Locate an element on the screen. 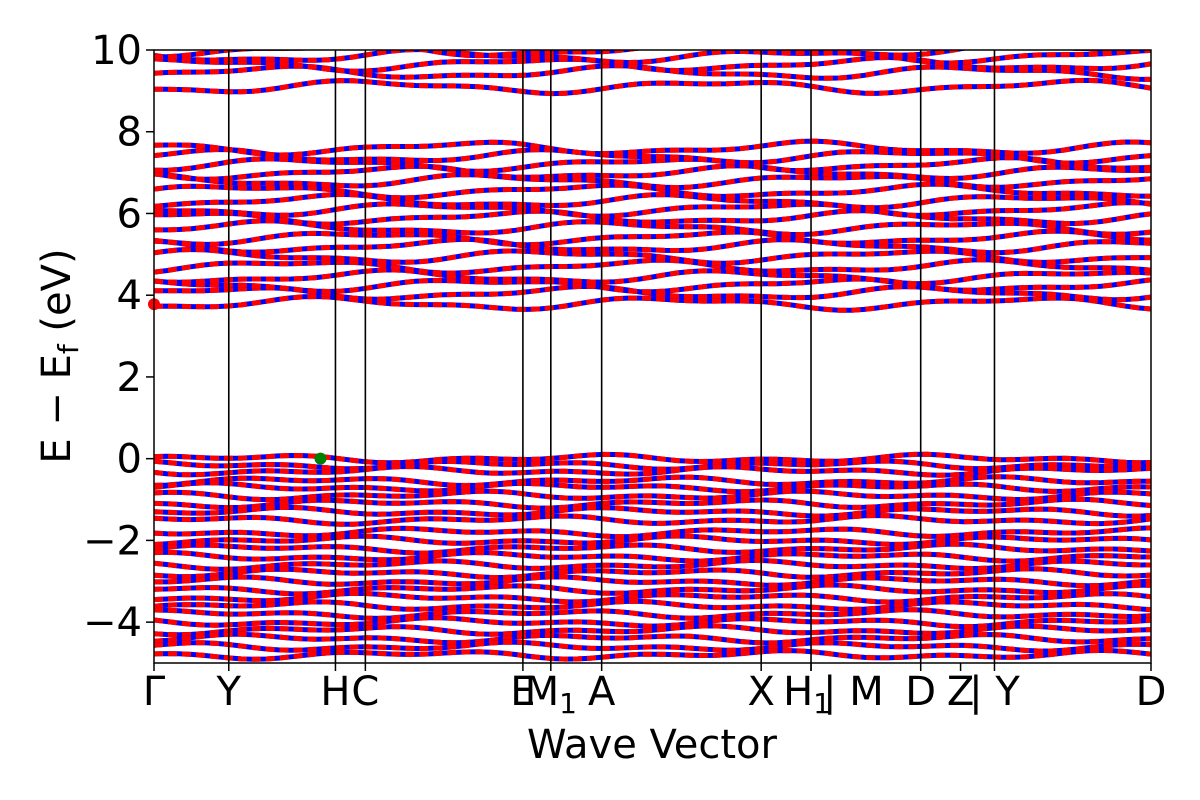 The image size is (1200, 800). y-axis-label: E − Ef (eV) is located at coordinates (59, 355).